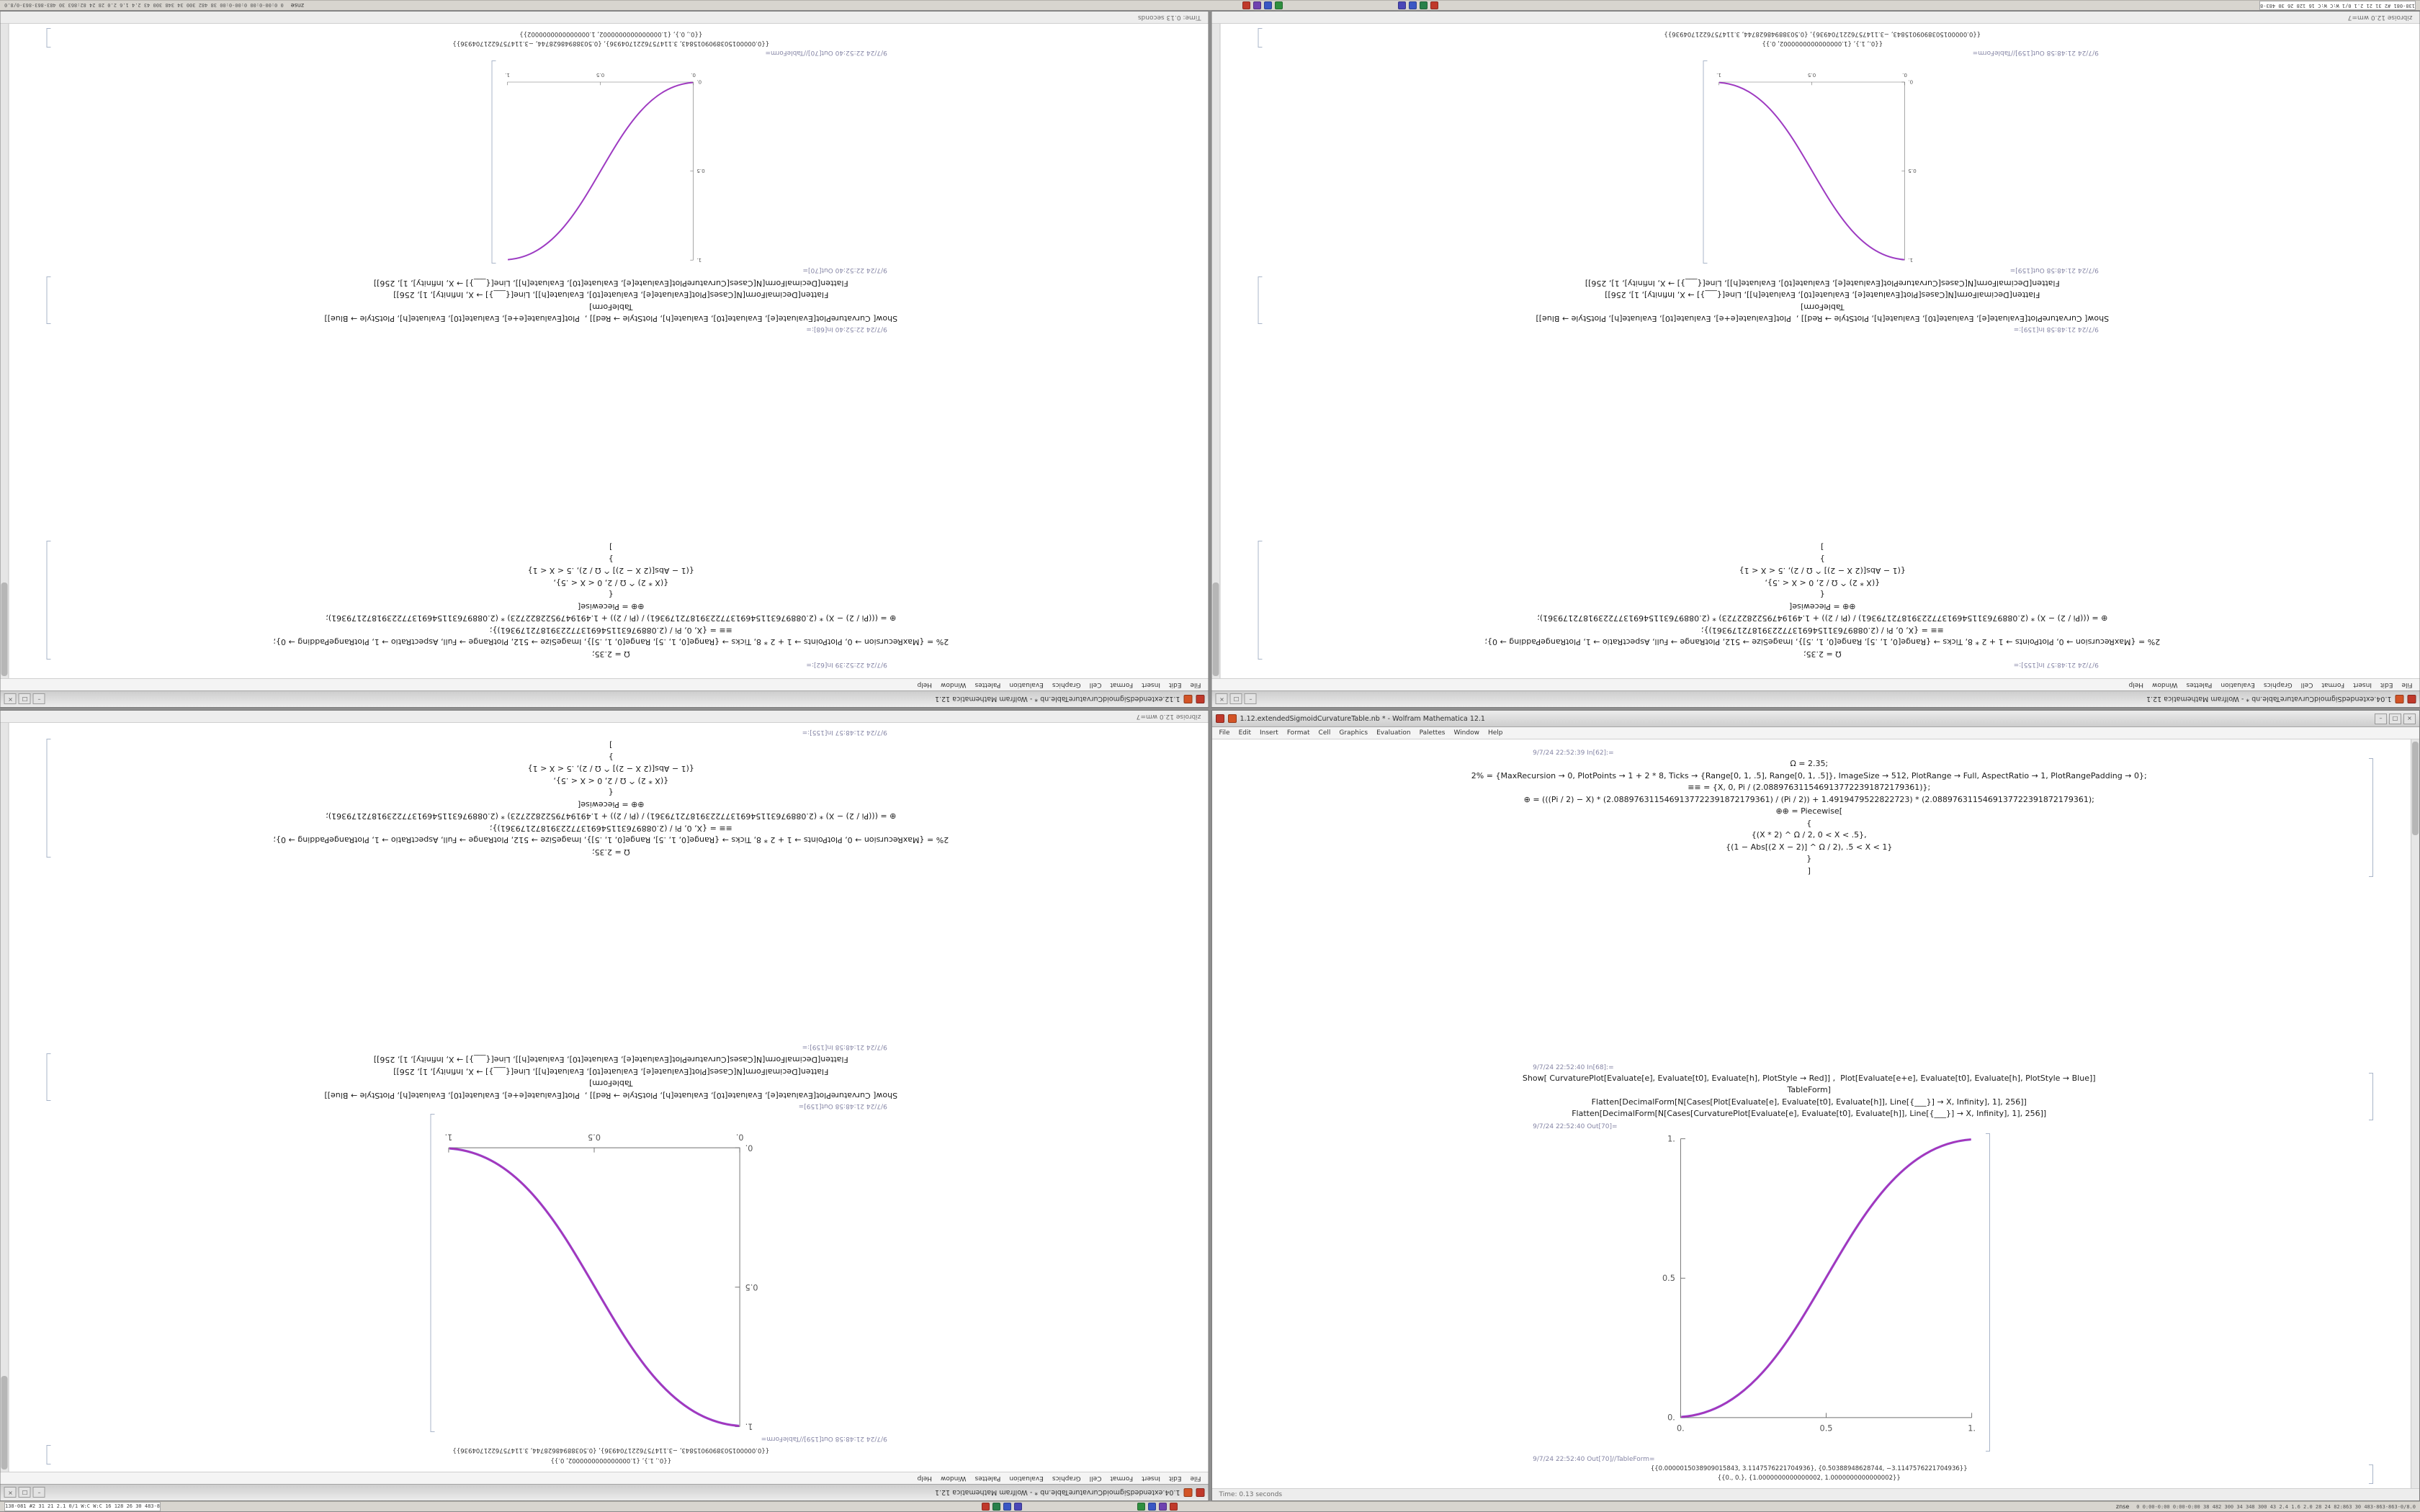 This screenshot has height=1512, width=2420. I want to click on notebook-icon, so click(1200, 1492).